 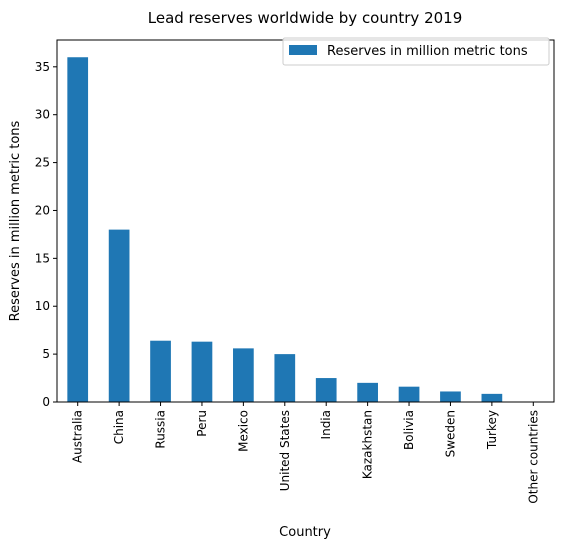 I want to click on bar-sweden, so click(x=450, y=396).